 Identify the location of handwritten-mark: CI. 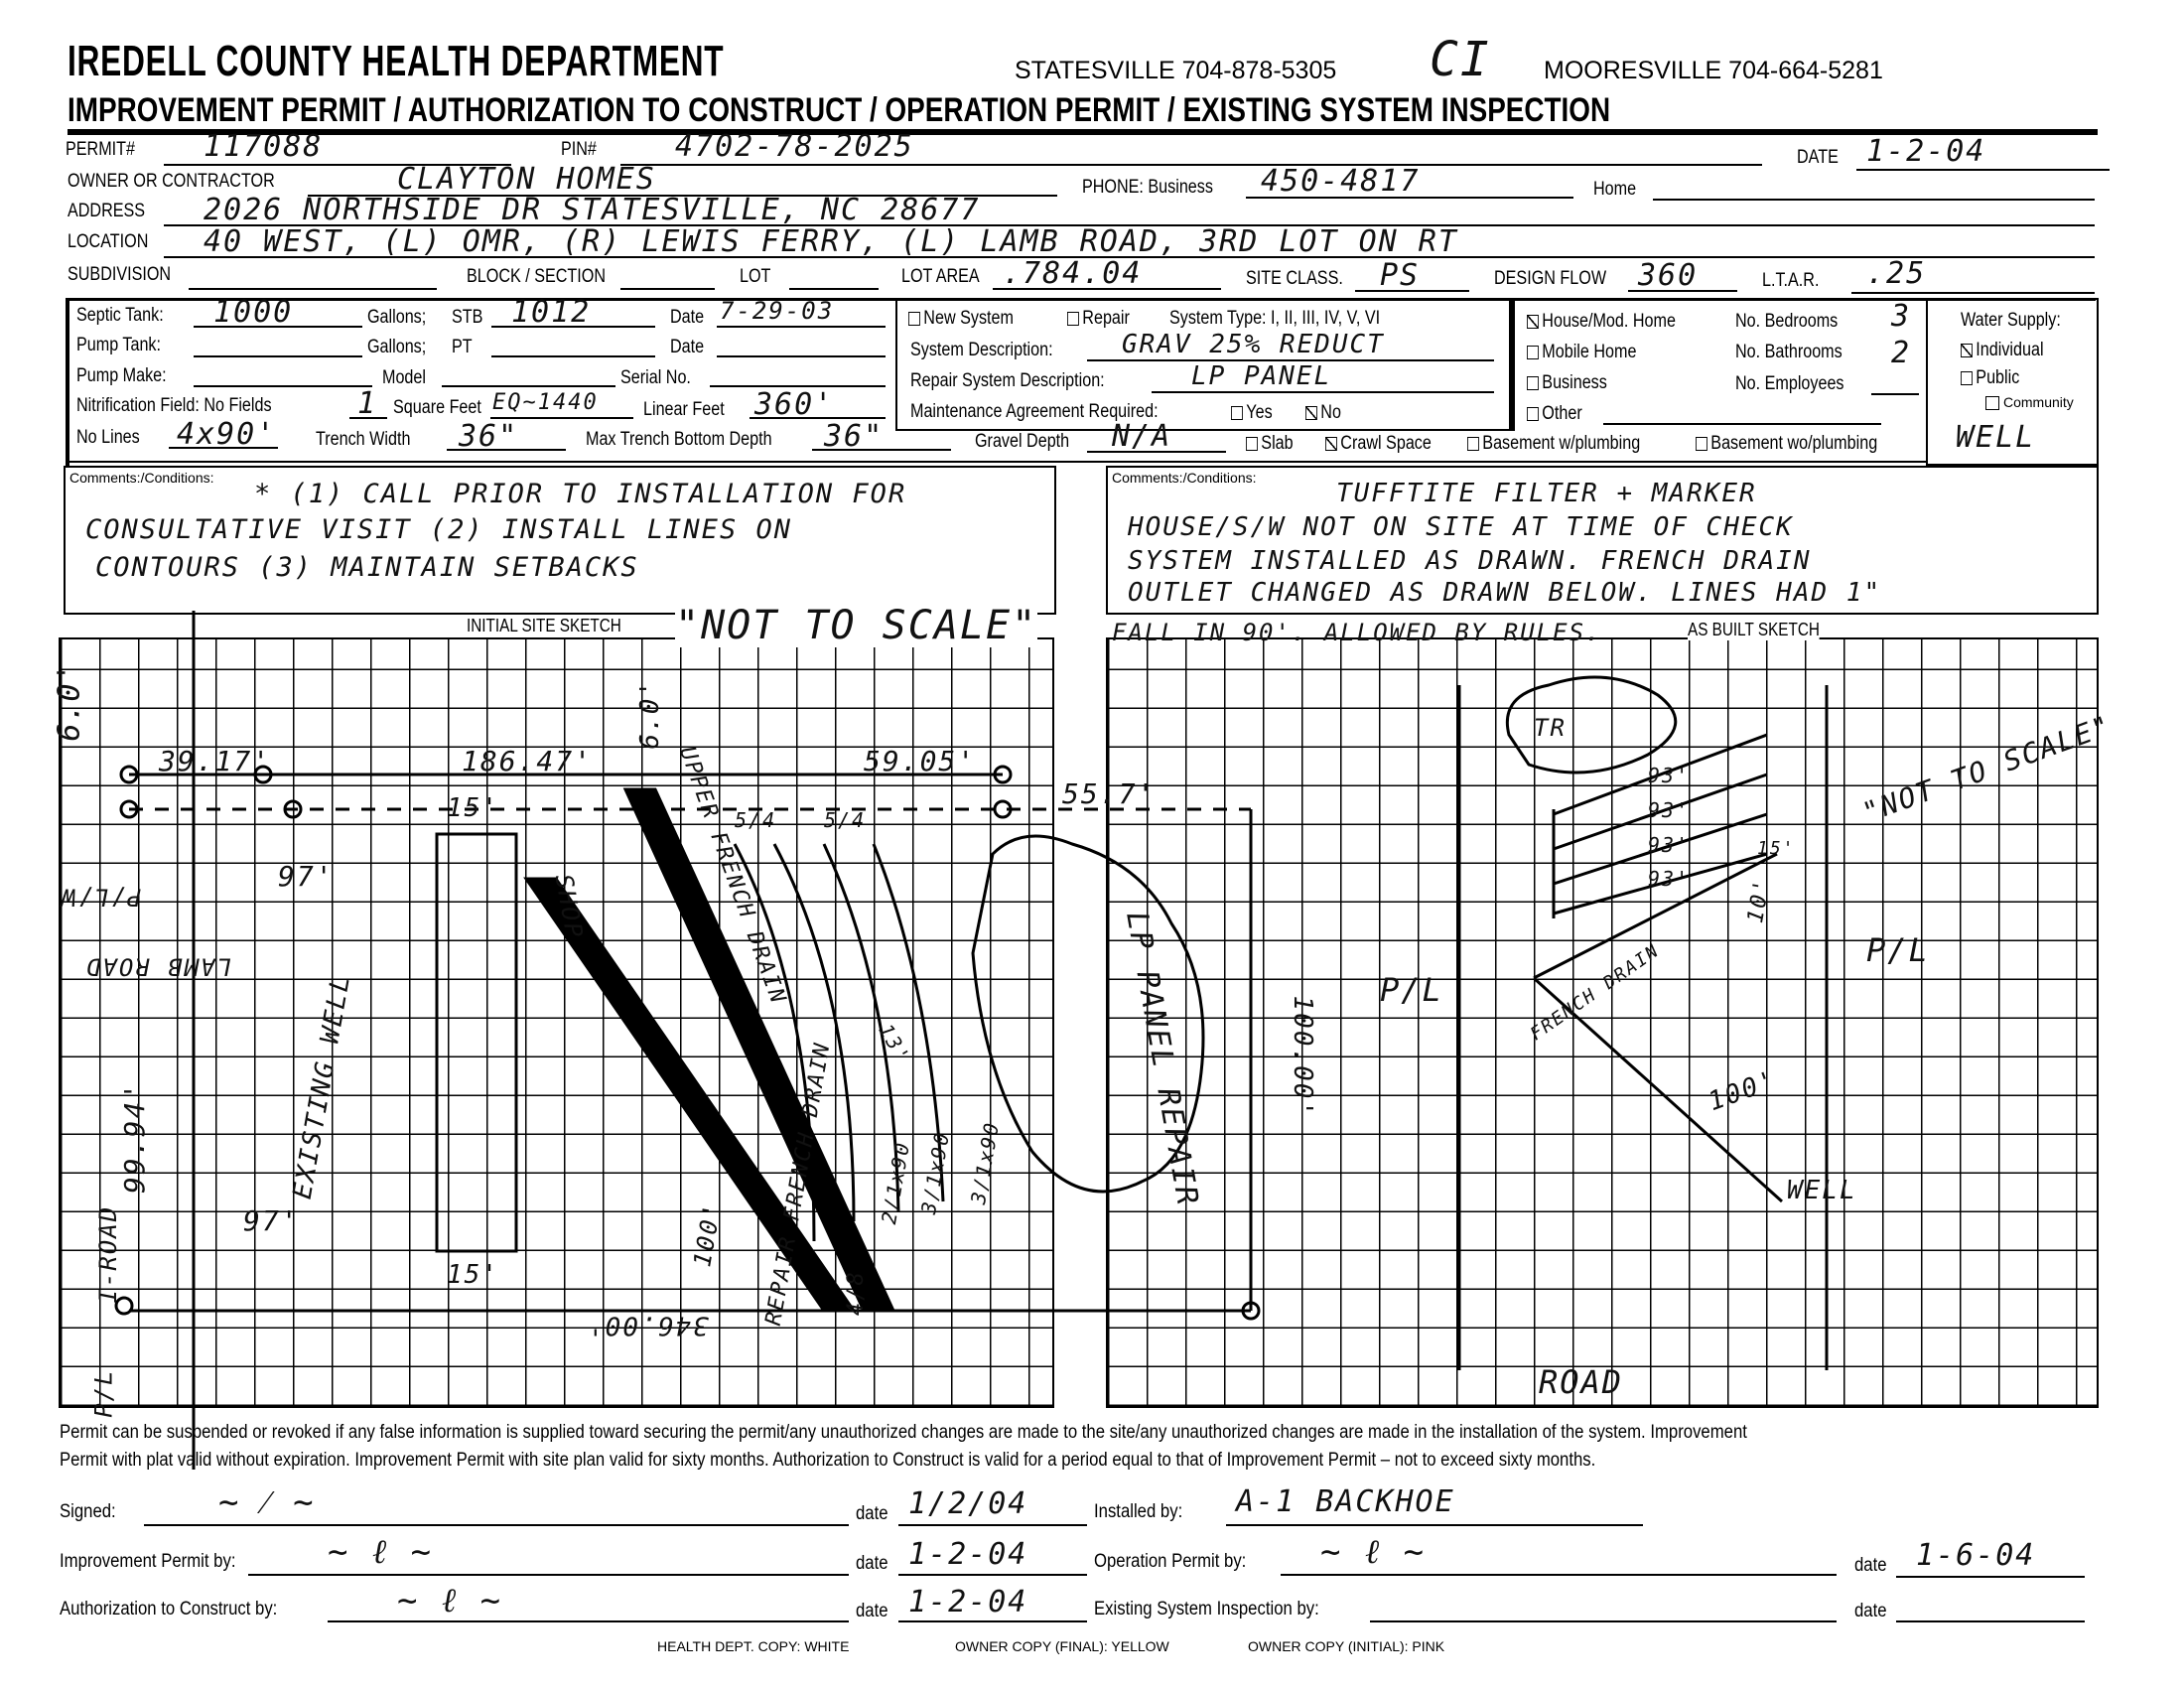
(1460, 60).